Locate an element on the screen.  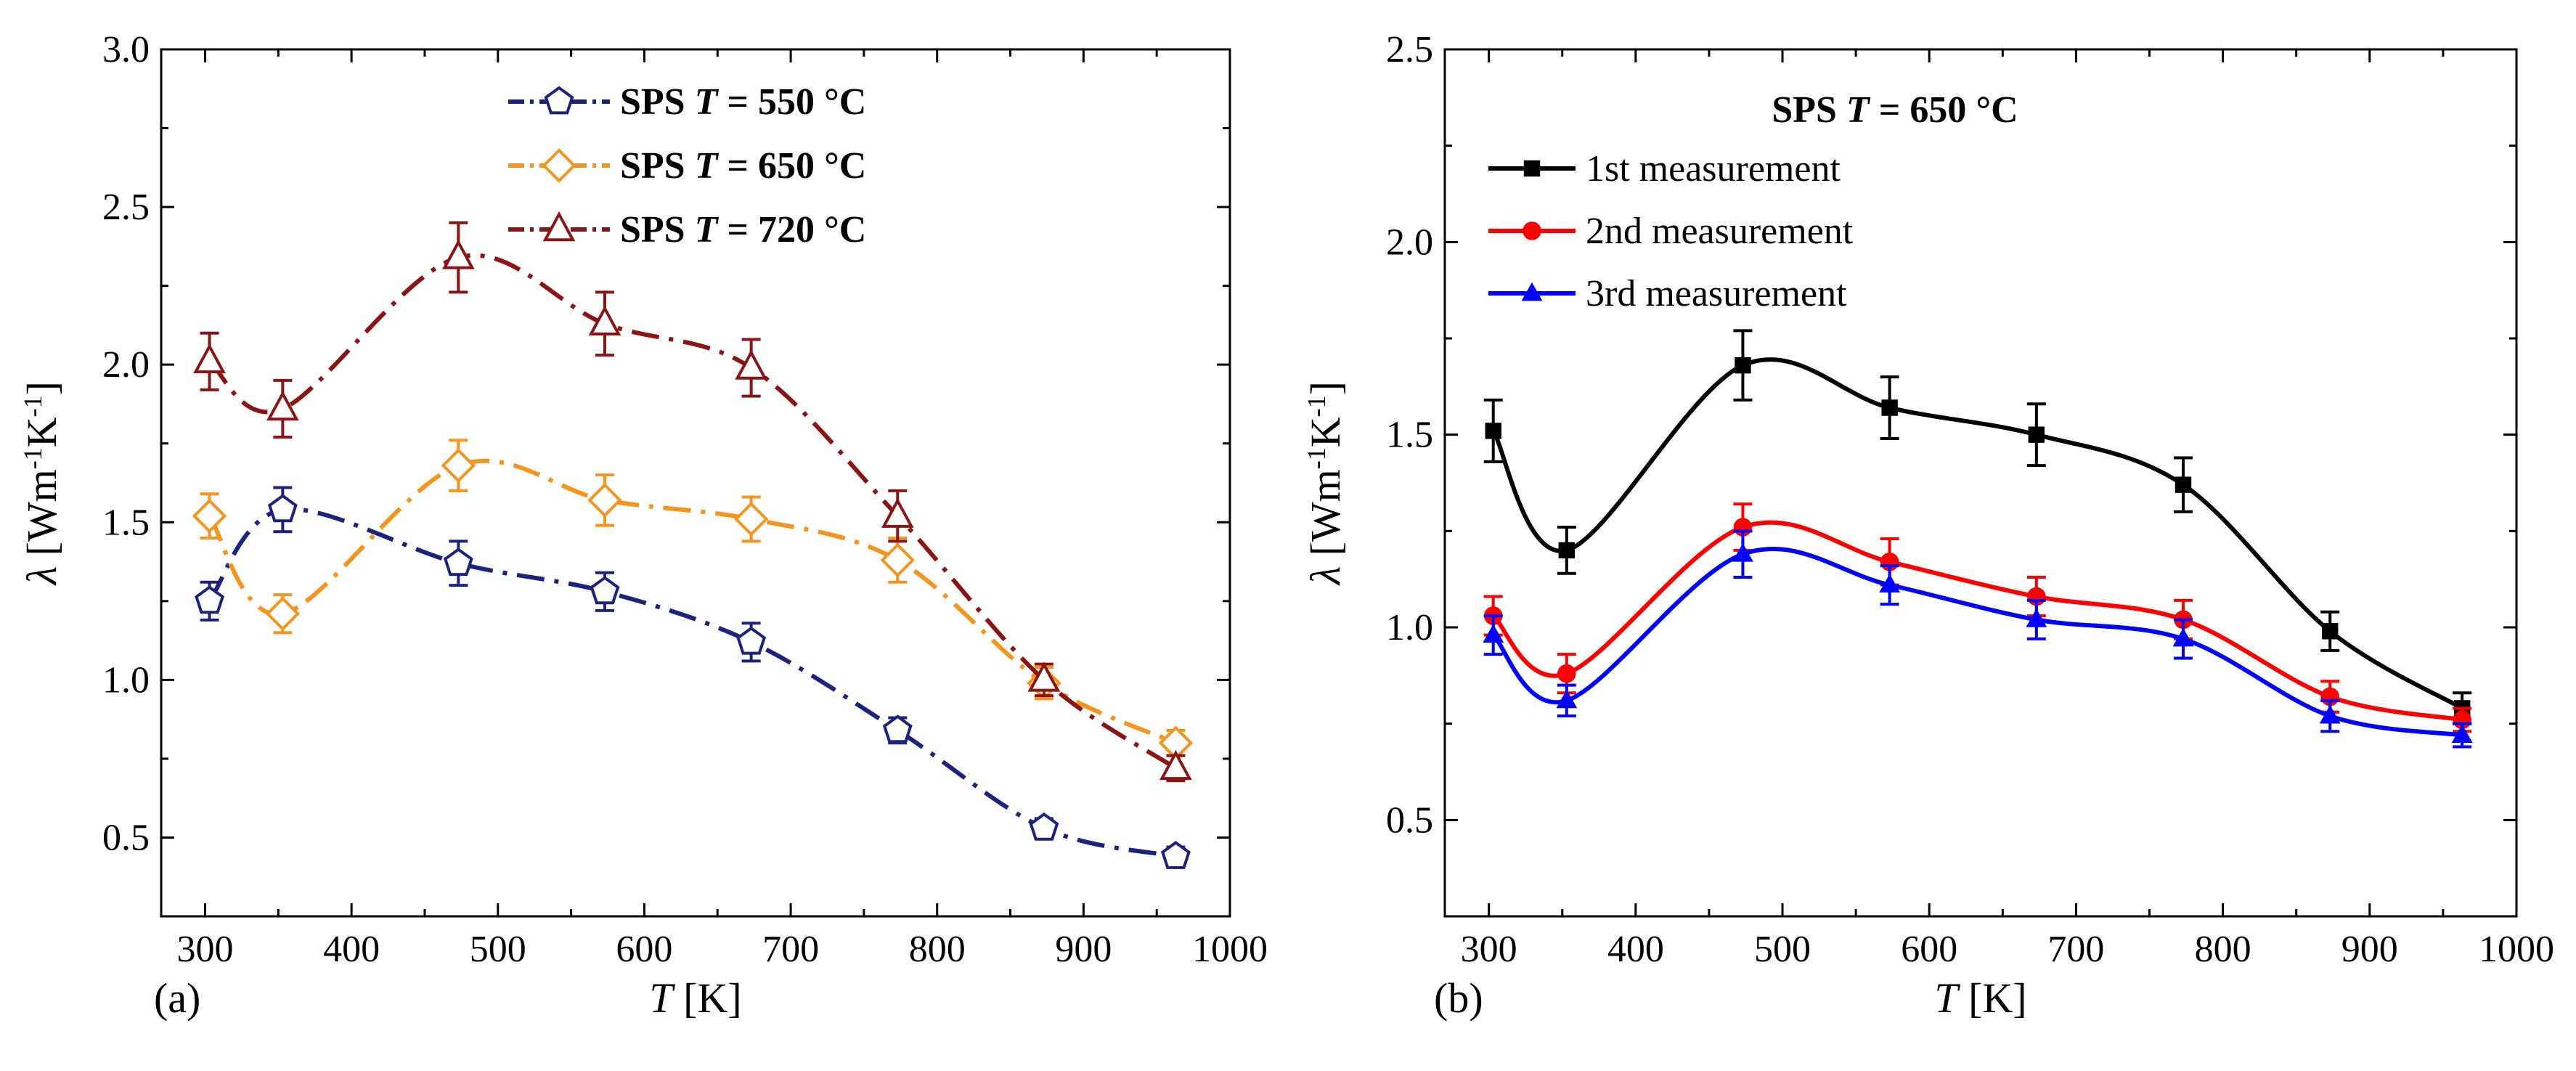
legend-label: SPS T = 650 °C is located at coordinates (743, 166).